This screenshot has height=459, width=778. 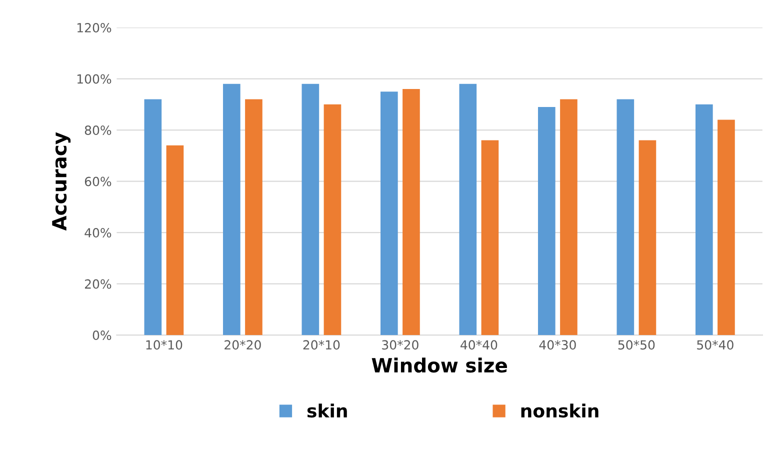 I want to click on y-tick-label: 120%, so click(x=94, y=27).